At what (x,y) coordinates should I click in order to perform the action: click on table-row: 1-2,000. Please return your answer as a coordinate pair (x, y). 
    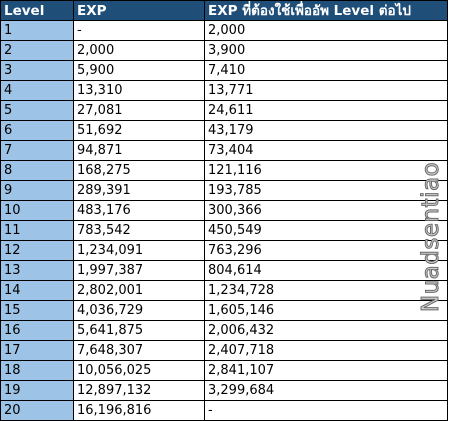
    Looking at the image, I should click on (224, 30).